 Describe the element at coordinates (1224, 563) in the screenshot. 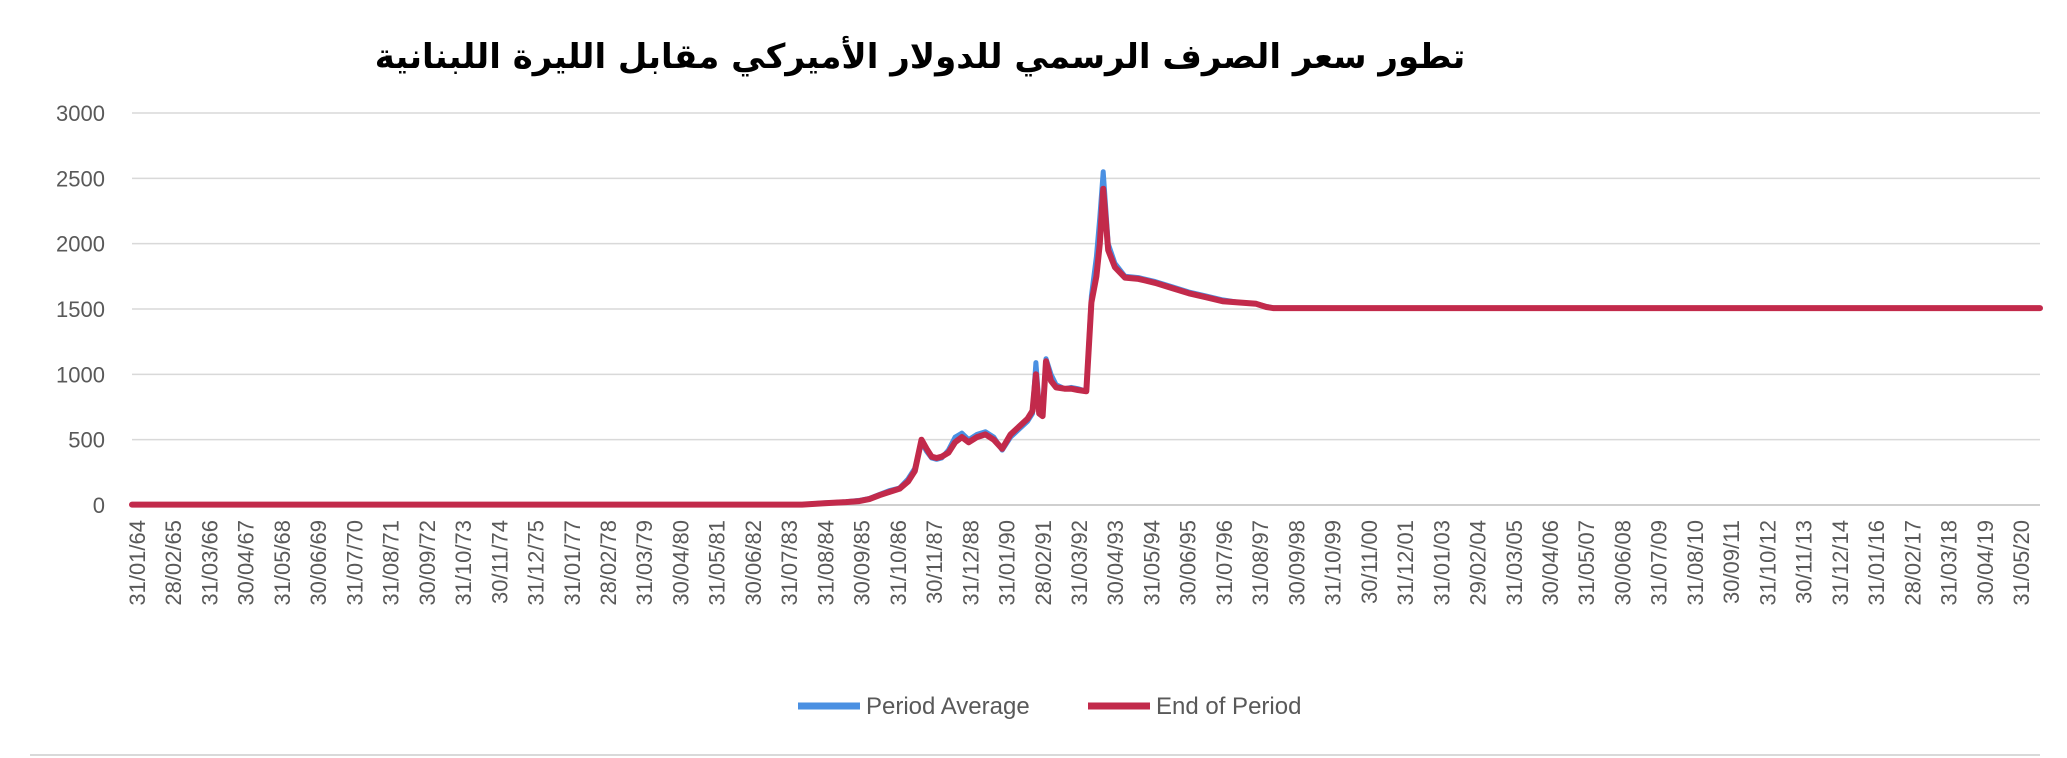

I see `x-tick-label: 31/07/96` at that location.